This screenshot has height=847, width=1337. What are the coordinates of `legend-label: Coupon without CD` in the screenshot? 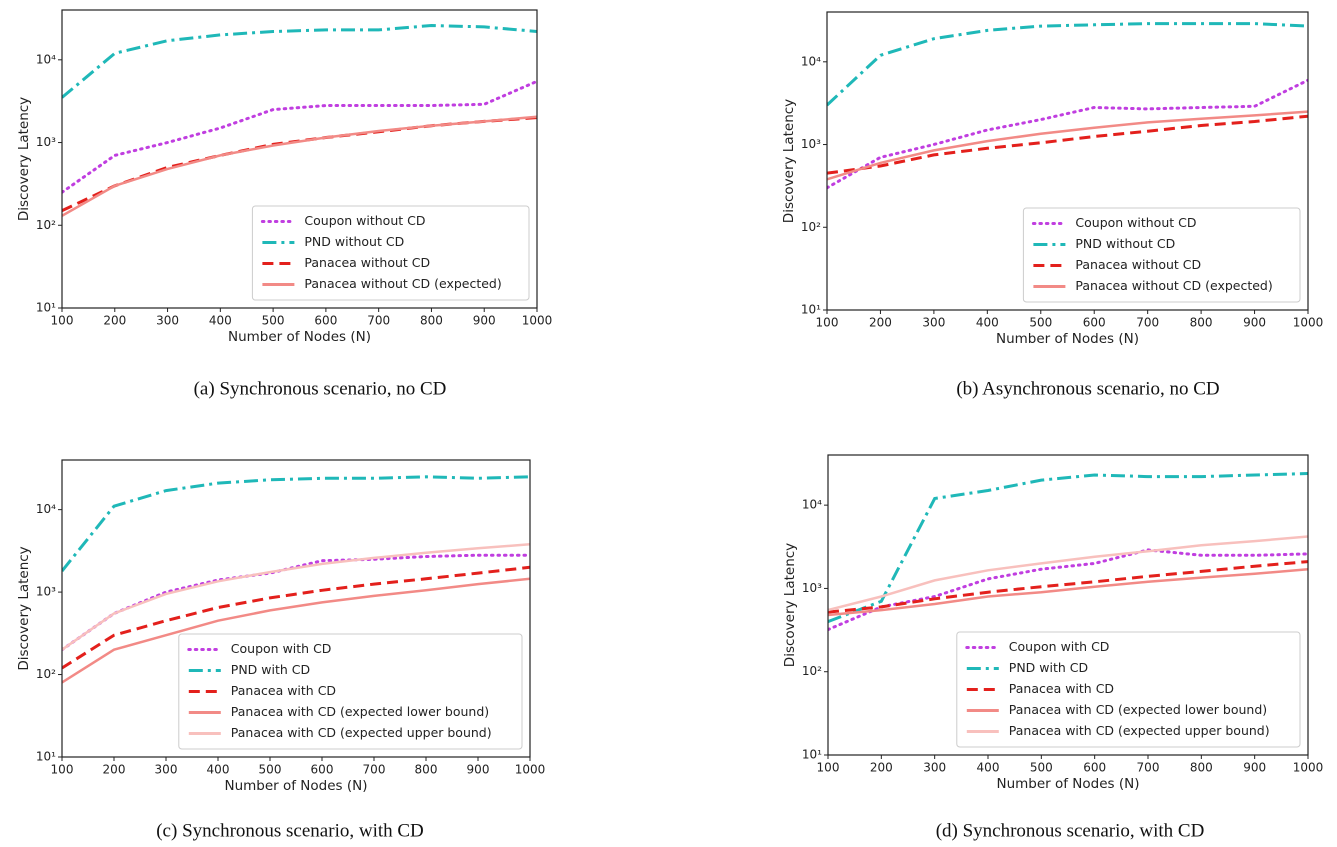 It's located at (1135, 222).